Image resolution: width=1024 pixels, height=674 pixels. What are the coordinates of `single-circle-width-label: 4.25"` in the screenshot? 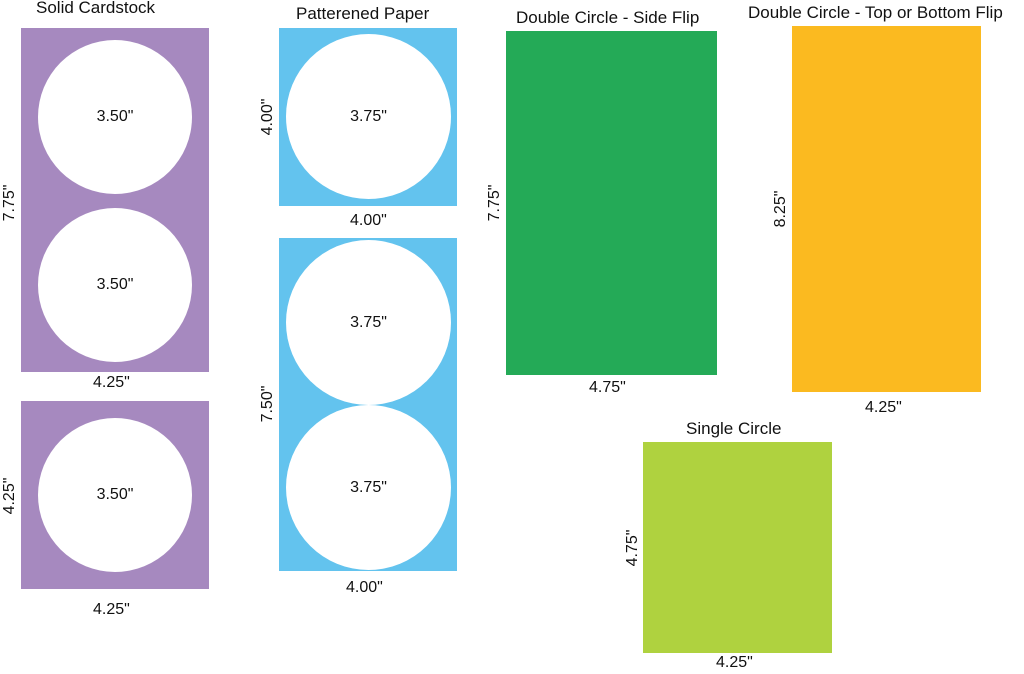 It's located at (734, 662).